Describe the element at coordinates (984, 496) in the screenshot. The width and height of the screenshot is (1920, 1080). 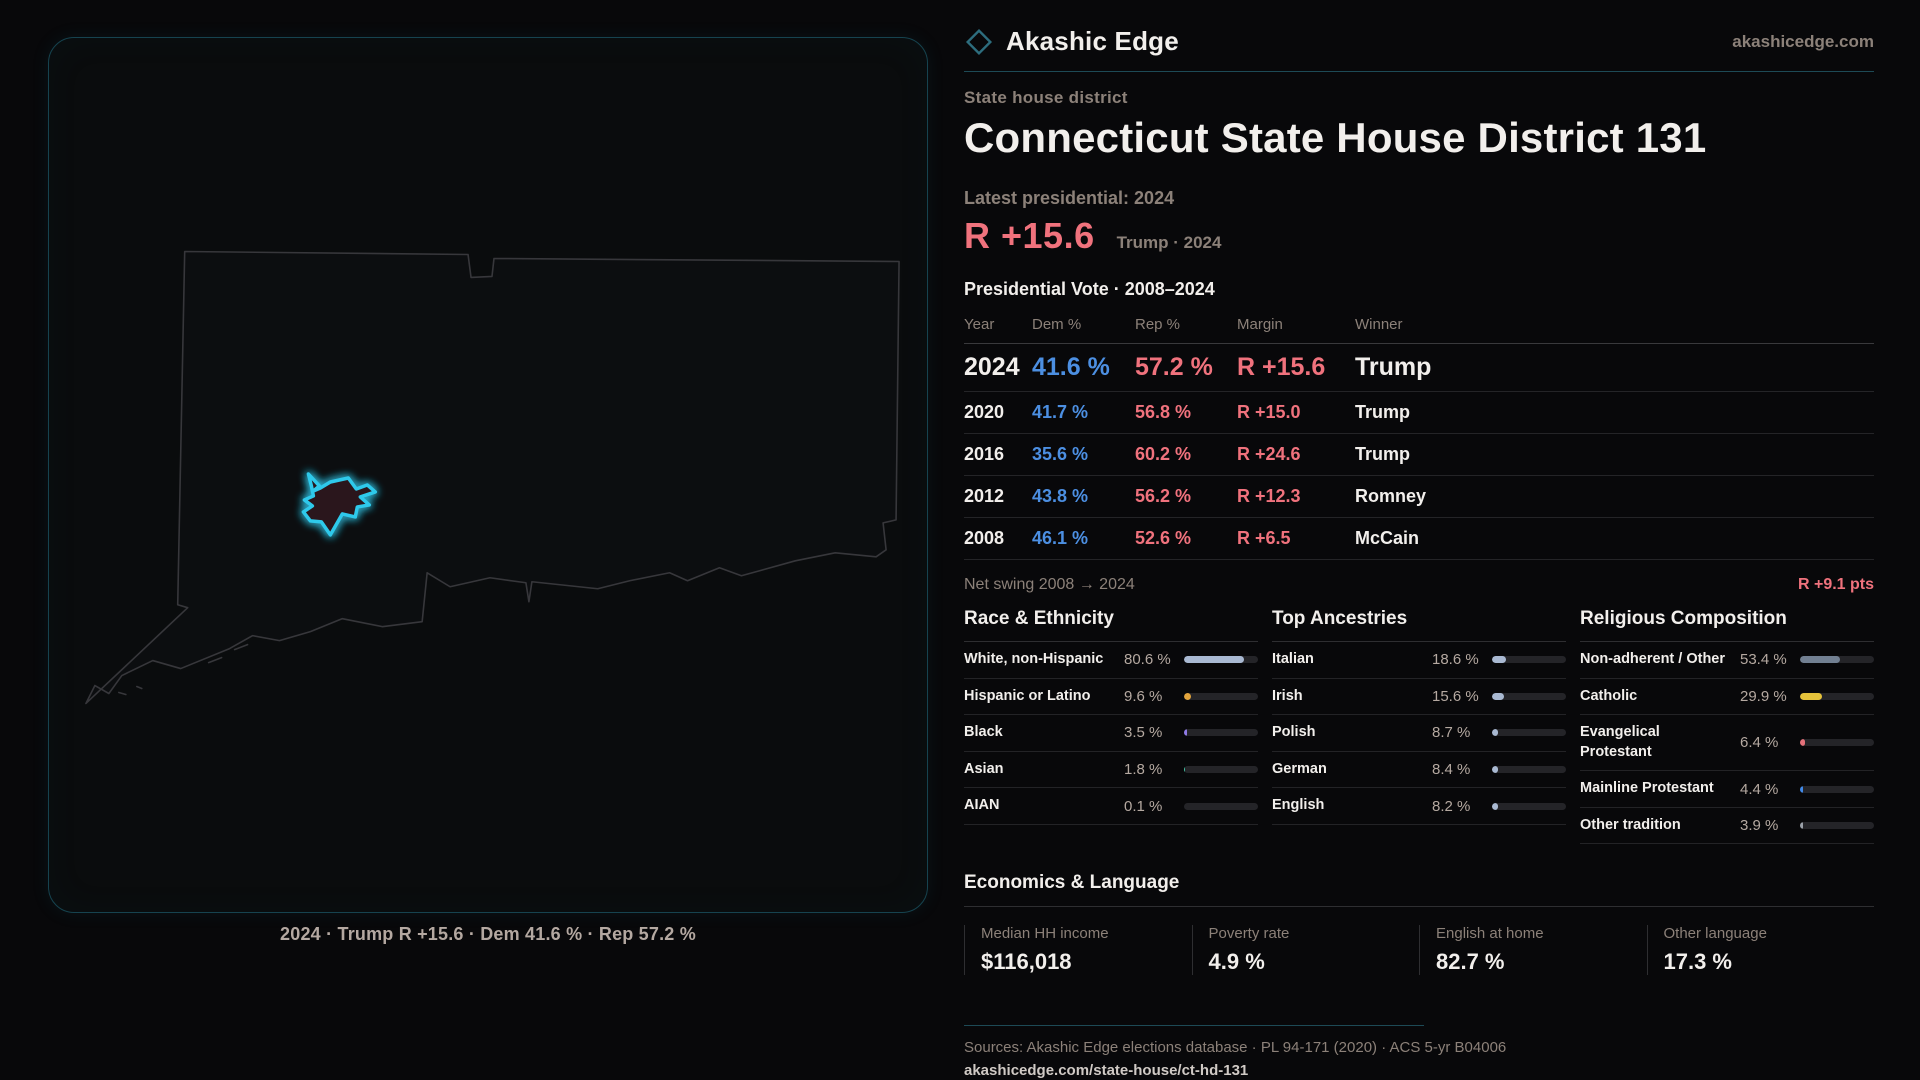
I see `cell-year: 2012` at that location.